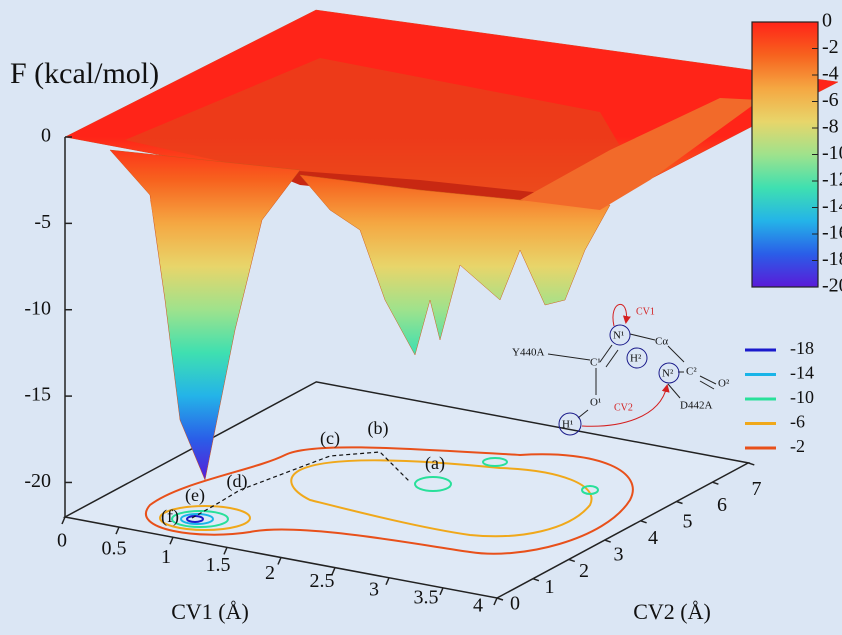 This screenshot has height=635, width=842. What do you see at coordinates (757, 489) in the screenshot?
I see `y-tick-label: 7` at bounding box center [757, 489].